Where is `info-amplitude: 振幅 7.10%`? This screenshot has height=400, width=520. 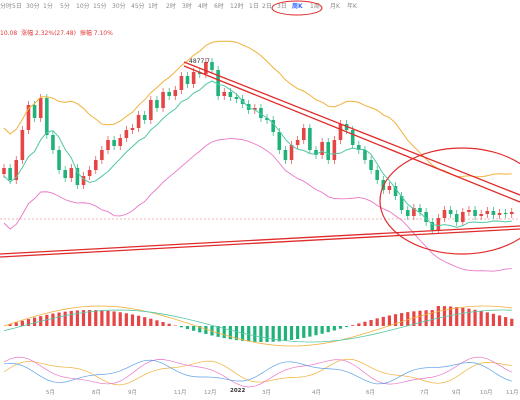 info-amplitude: 振幅 7.10% is located at coordinates (96, 33).